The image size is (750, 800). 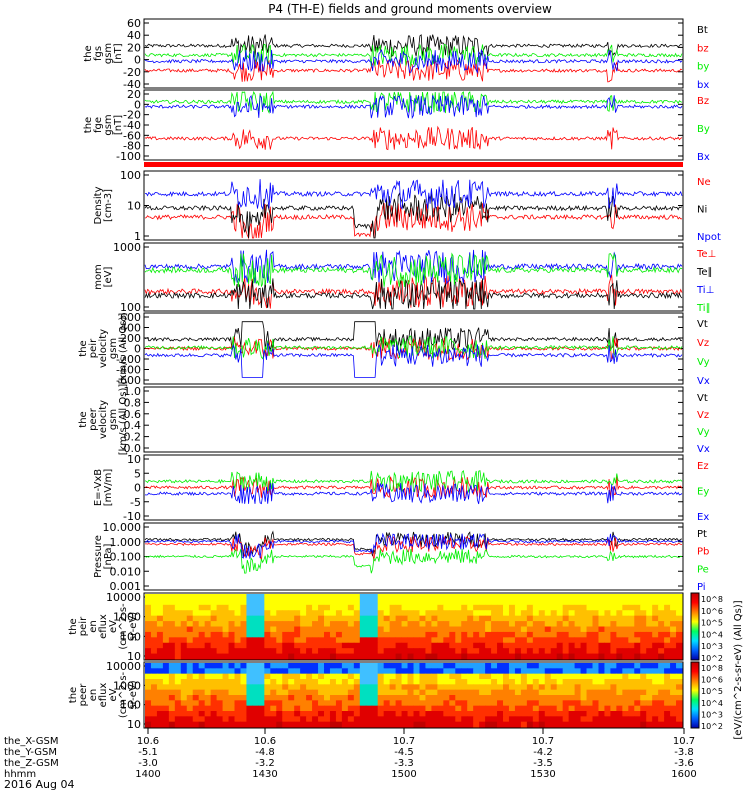 What do you see at coordinates (134, 23) in the screenshot?
I see `y-tick-label: 60` at bounding box center [134, 23].